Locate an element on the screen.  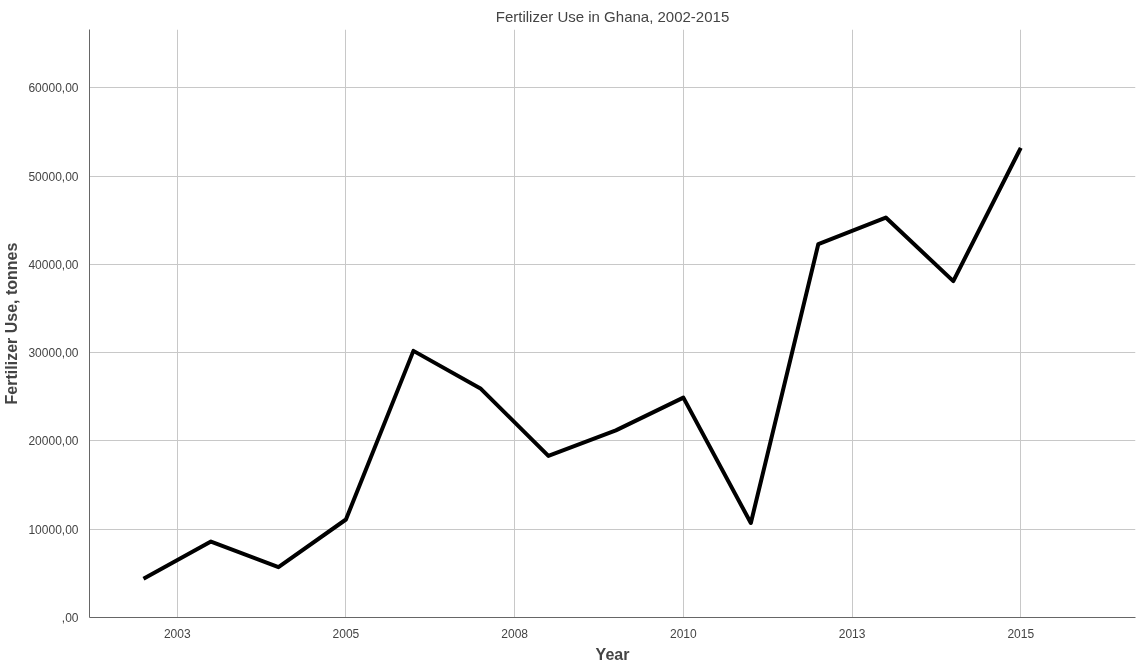
y-axis-title: Fertilizer Use, tonnes is located at coordinates (12, 323).